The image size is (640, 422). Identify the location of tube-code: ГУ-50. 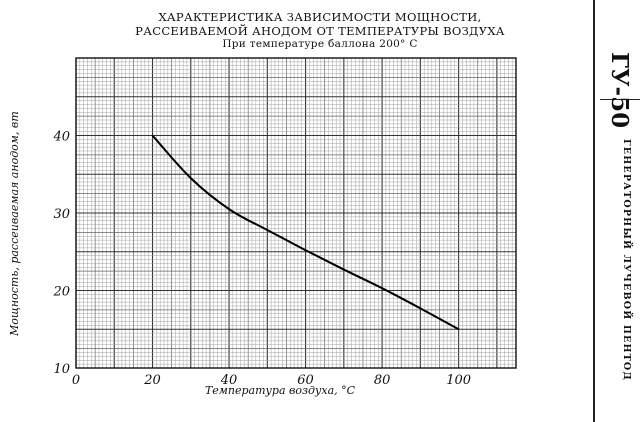
(619, 90).